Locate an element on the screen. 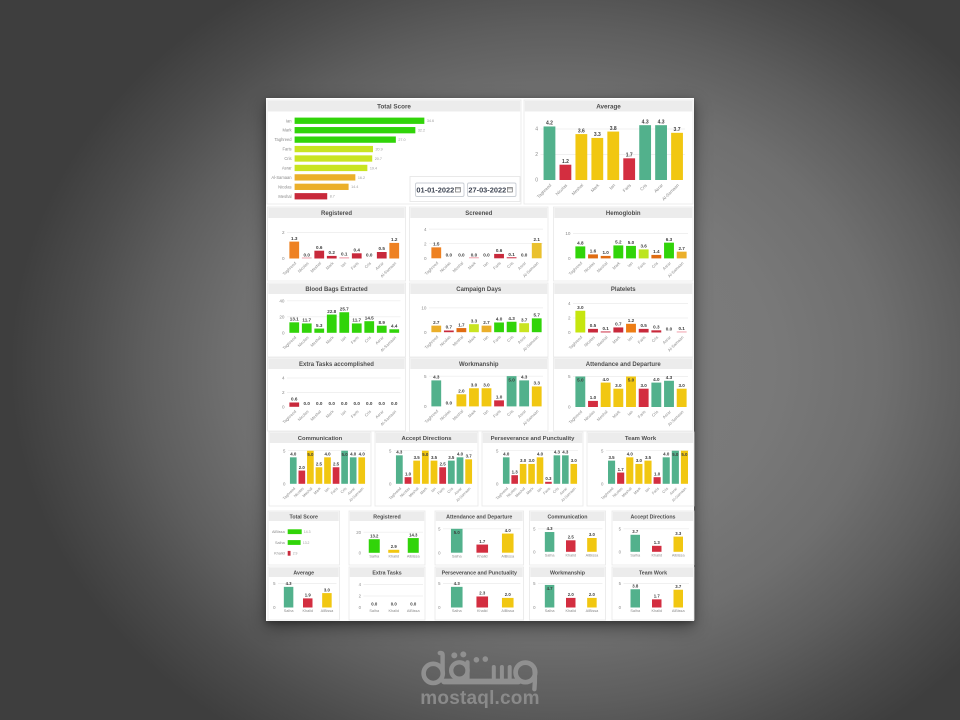 This screenshot has width=960, height=720. svg-text: Workmanship is located at coordinates (479, 365).